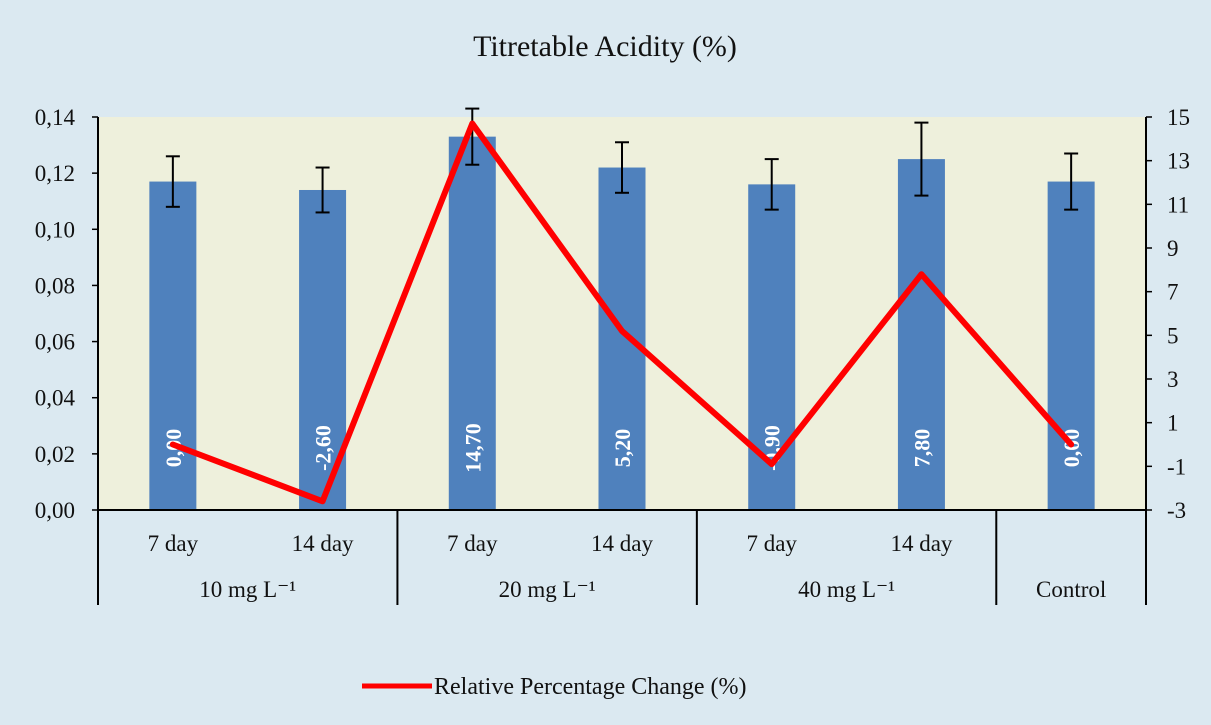 Image resolution: width=1211 pixels, height=725 pixels. Describe the element at coordinates (605, 46) in the screenshot. I see `chart-title: Titretable Acidity (%)` at that location.